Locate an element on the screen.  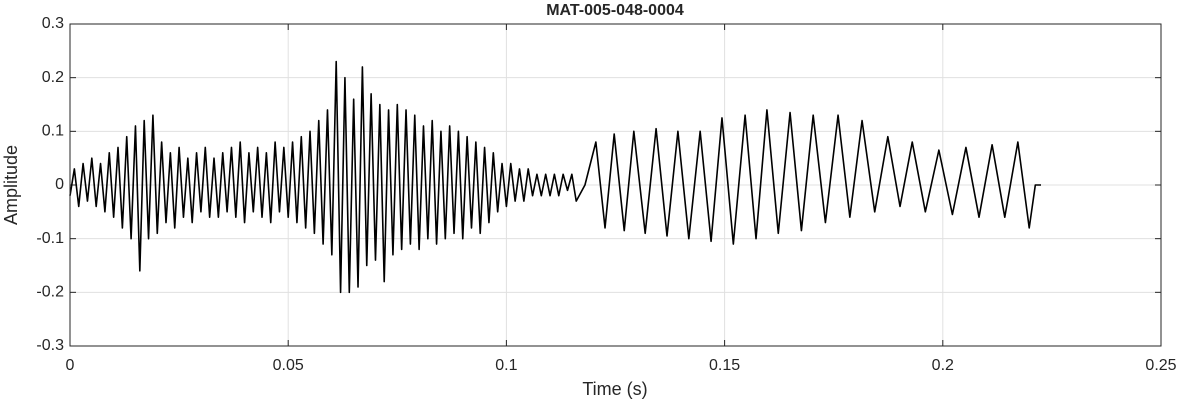
y-tick-label: 0 is located at coordinates (59, 184).